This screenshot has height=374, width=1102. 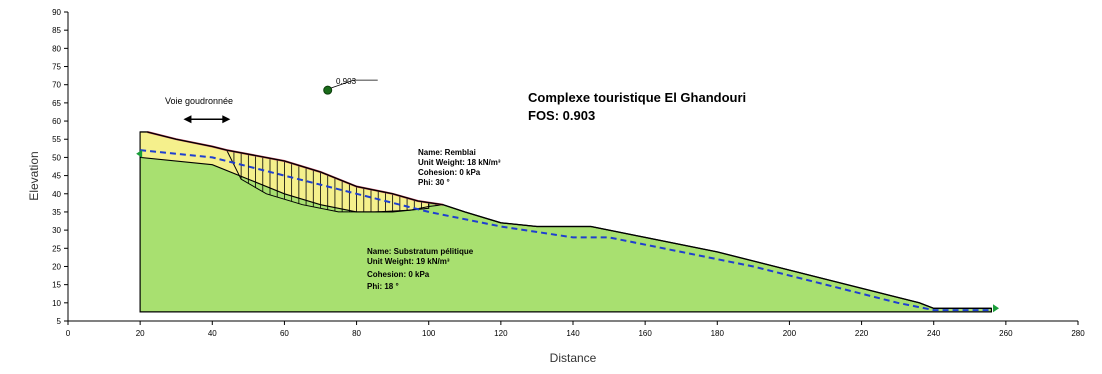 What do you see at coordinates (56, 139) in the screenshot?
I see `y-tick-label: 55` at bounding box center [56, 139].